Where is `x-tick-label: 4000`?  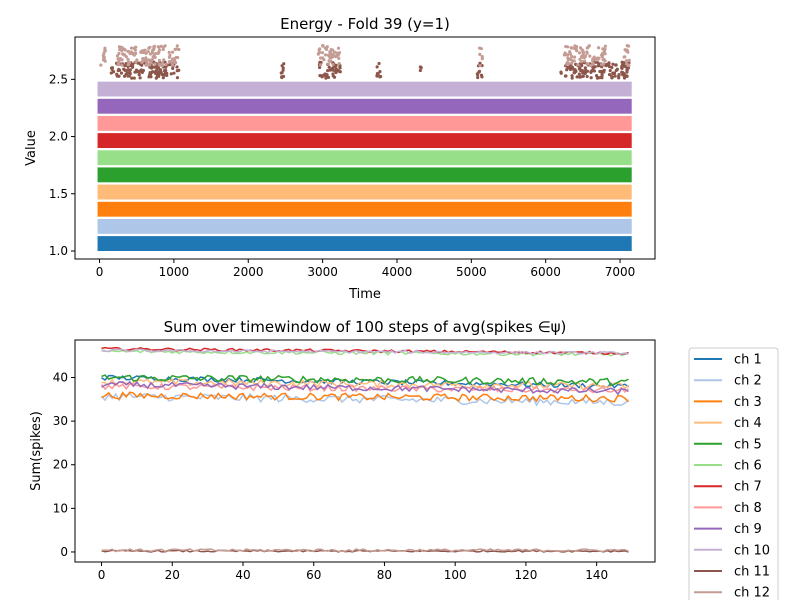 x-tick-label: 4000 is located at coordinates (397, 272).